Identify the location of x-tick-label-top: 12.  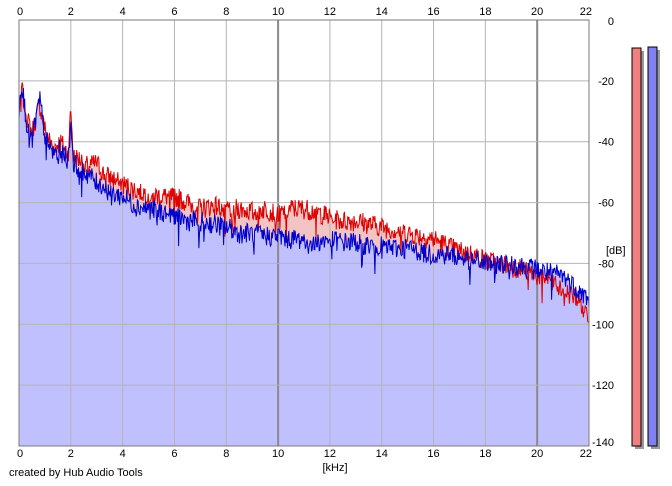
(330, 12).